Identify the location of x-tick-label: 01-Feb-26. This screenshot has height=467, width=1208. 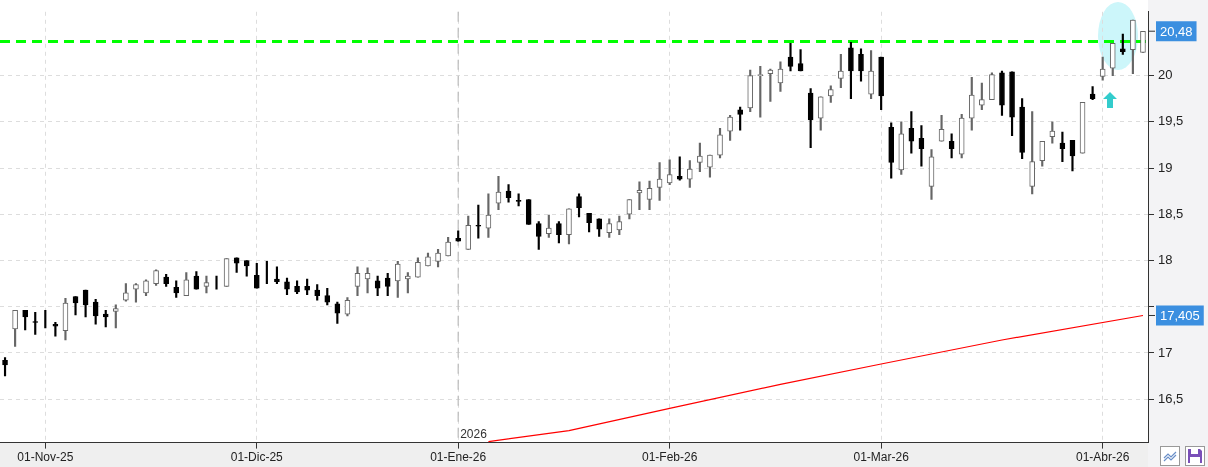
(669, 457).